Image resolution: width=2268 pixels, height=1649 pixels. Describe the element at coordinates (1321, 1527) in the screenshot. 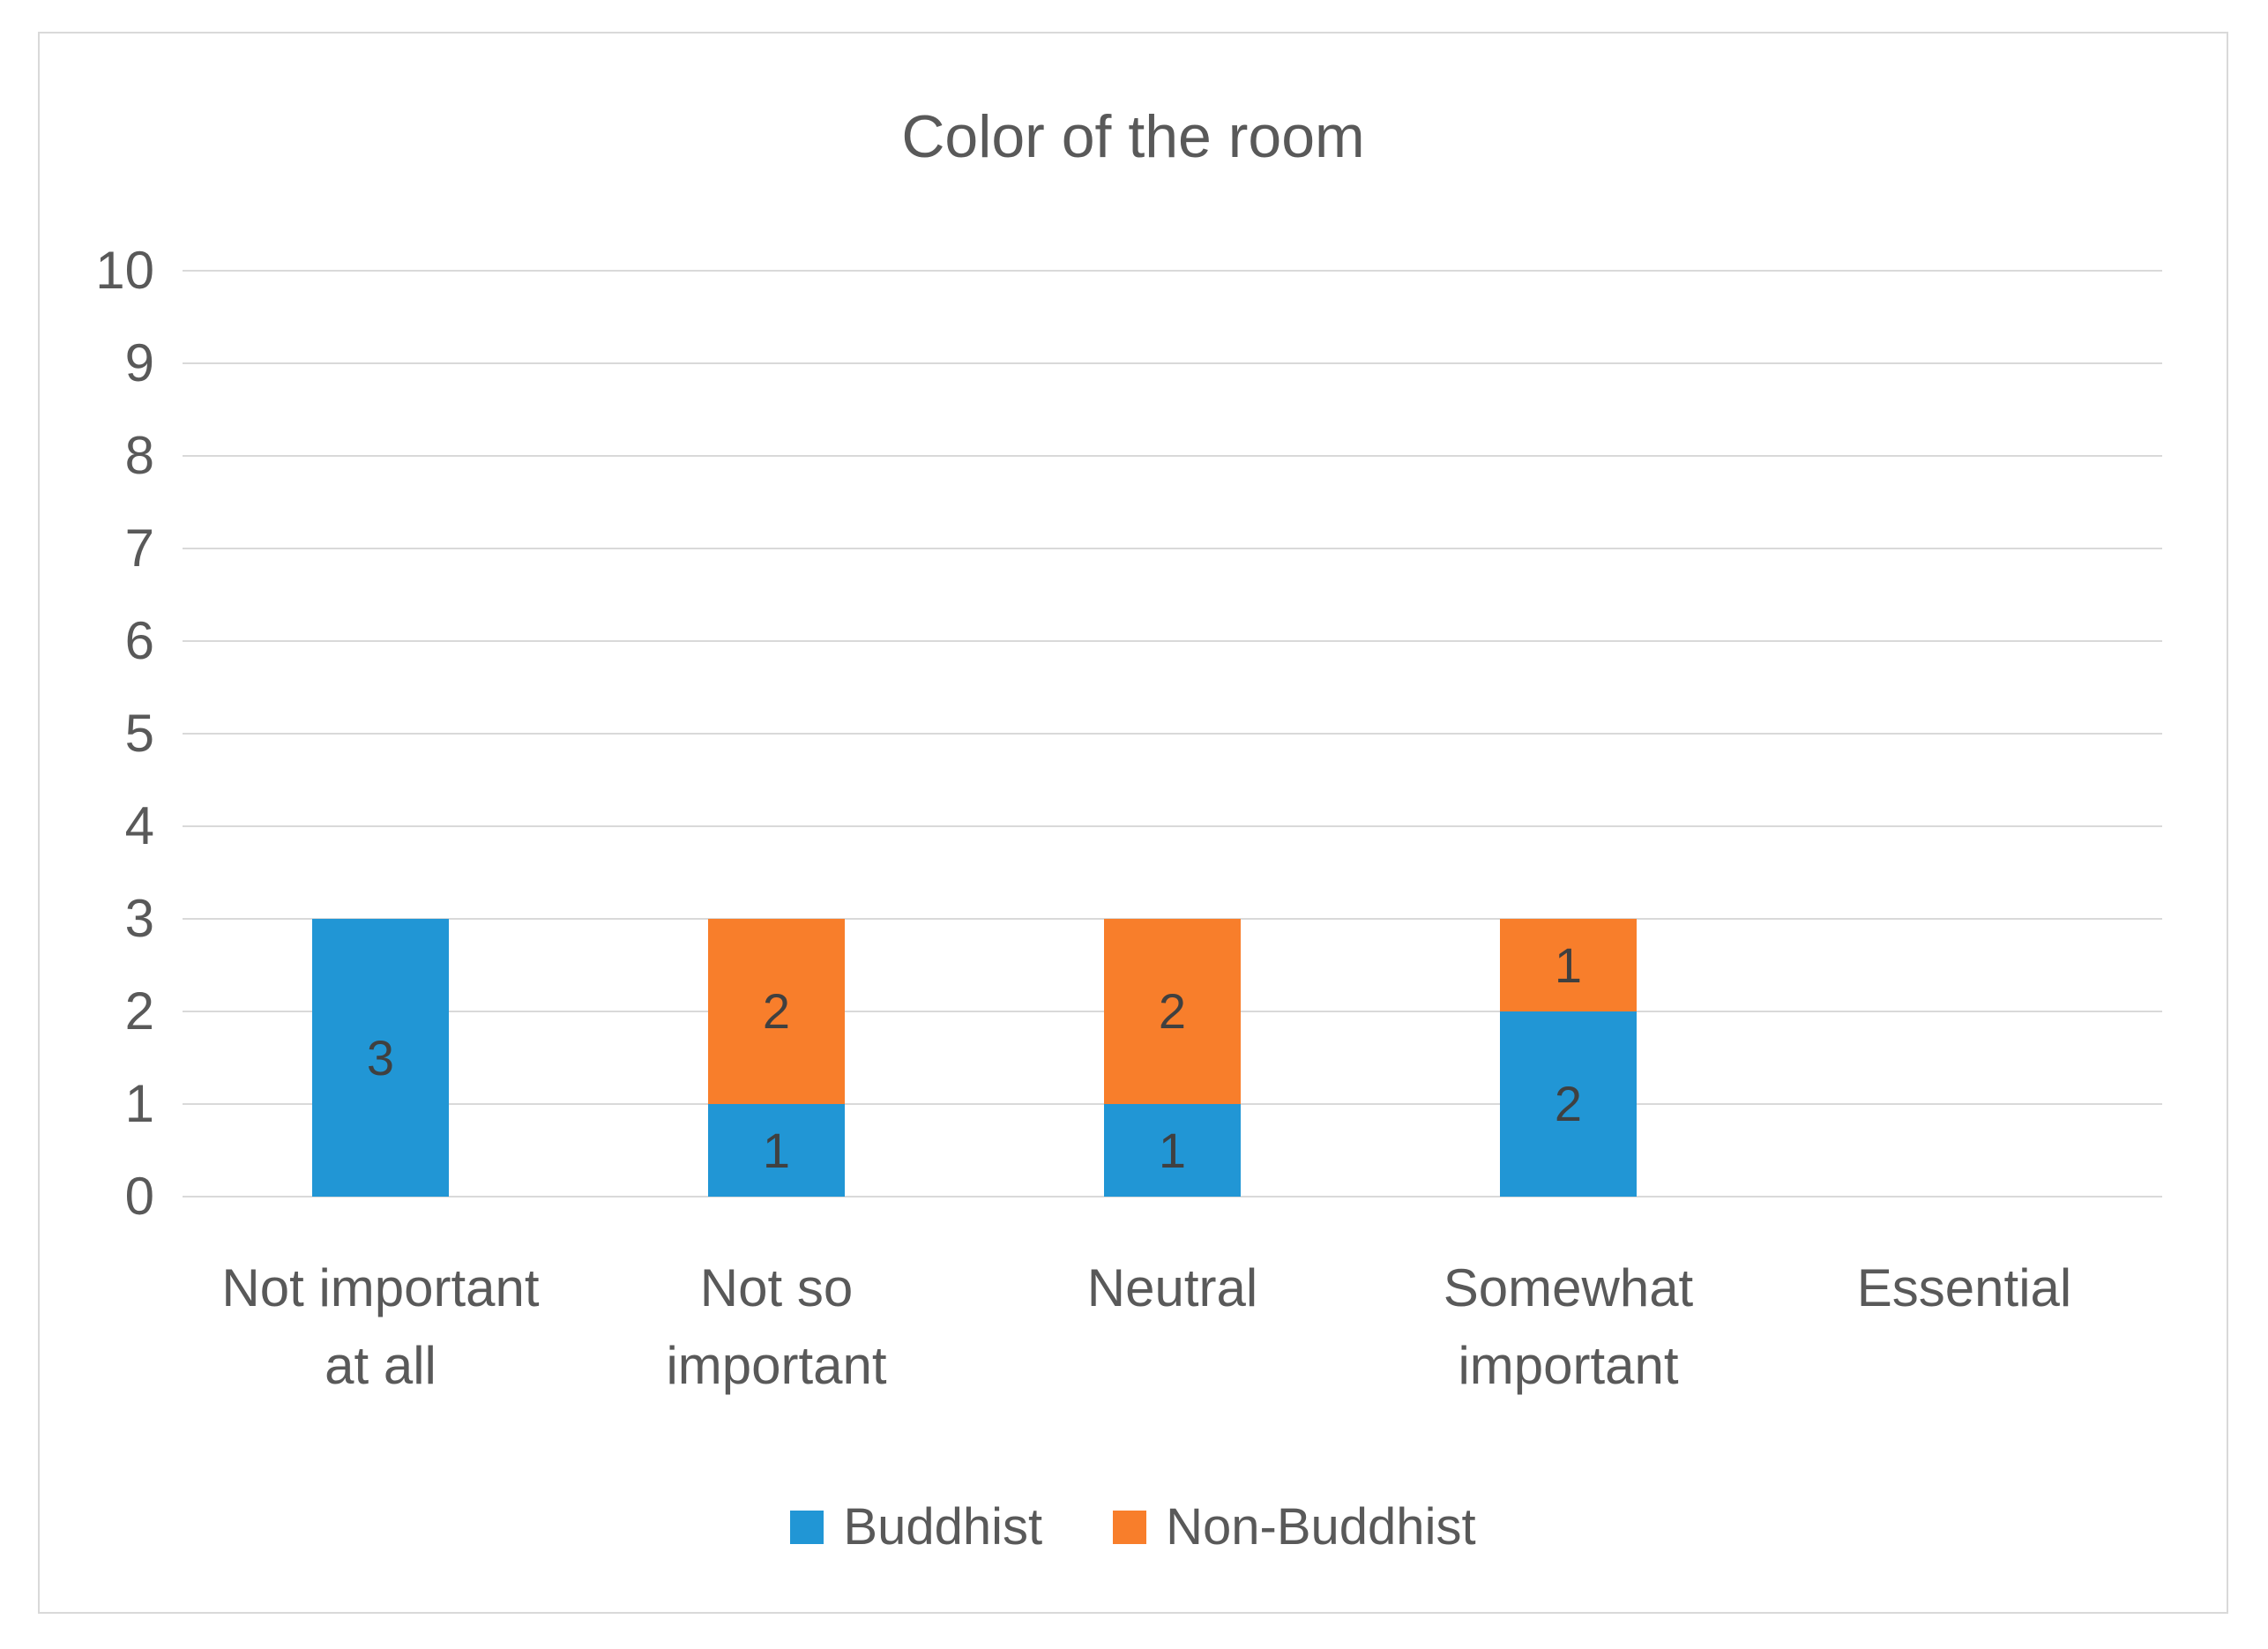

I see `legend-label: Non-Buddhist` at that location.